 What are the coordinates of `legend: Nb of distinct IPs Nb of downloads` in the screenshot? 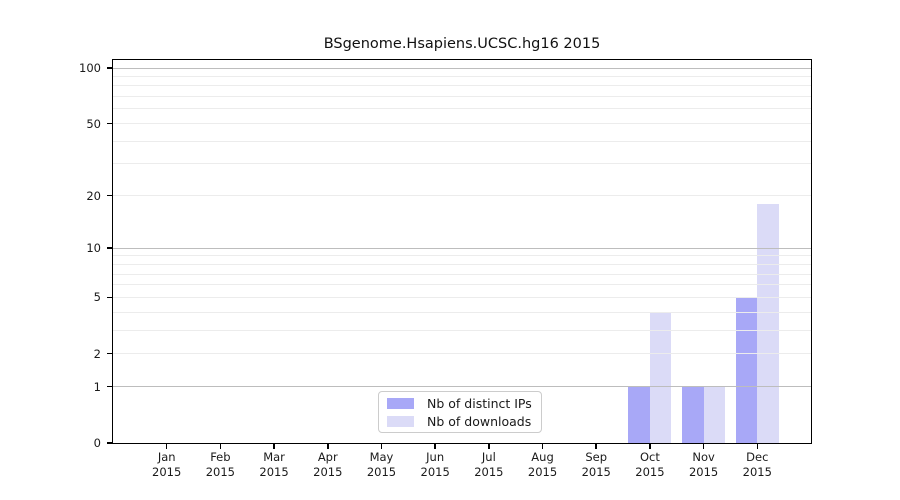 It's located at (460, 412).